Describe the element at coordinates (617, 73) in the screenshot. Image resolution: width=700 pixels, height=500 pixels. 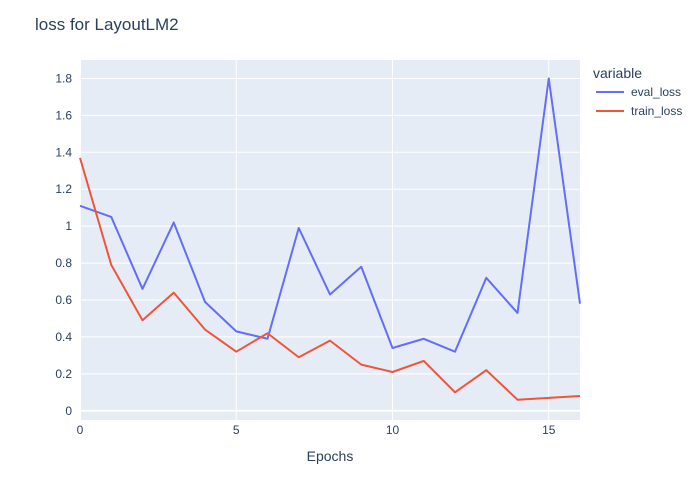
I see `legend-title: variable` at that location.